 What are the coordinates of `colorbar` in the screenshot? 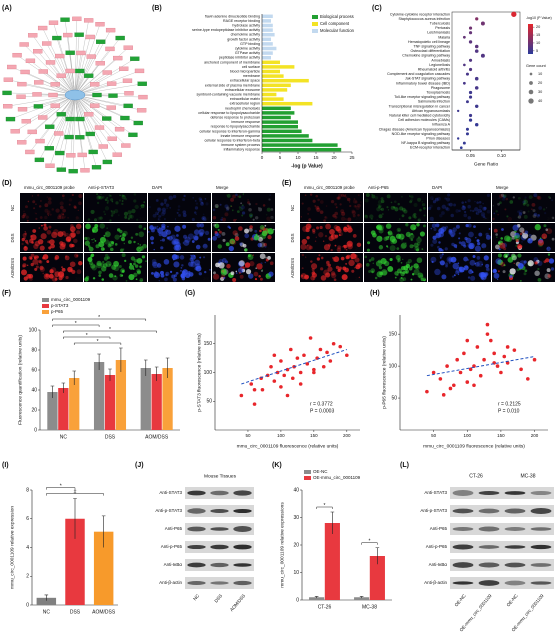 It's located at (530, 39).